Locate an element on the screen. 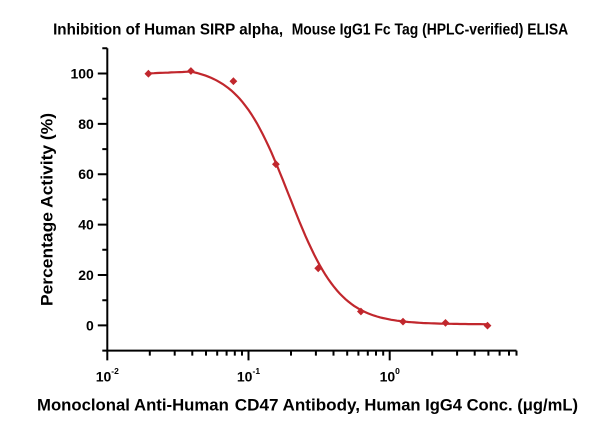 Image resolution: width=600 pixels, height=421 pixels. svg-text: 20 is located at coordinates (86, 275).